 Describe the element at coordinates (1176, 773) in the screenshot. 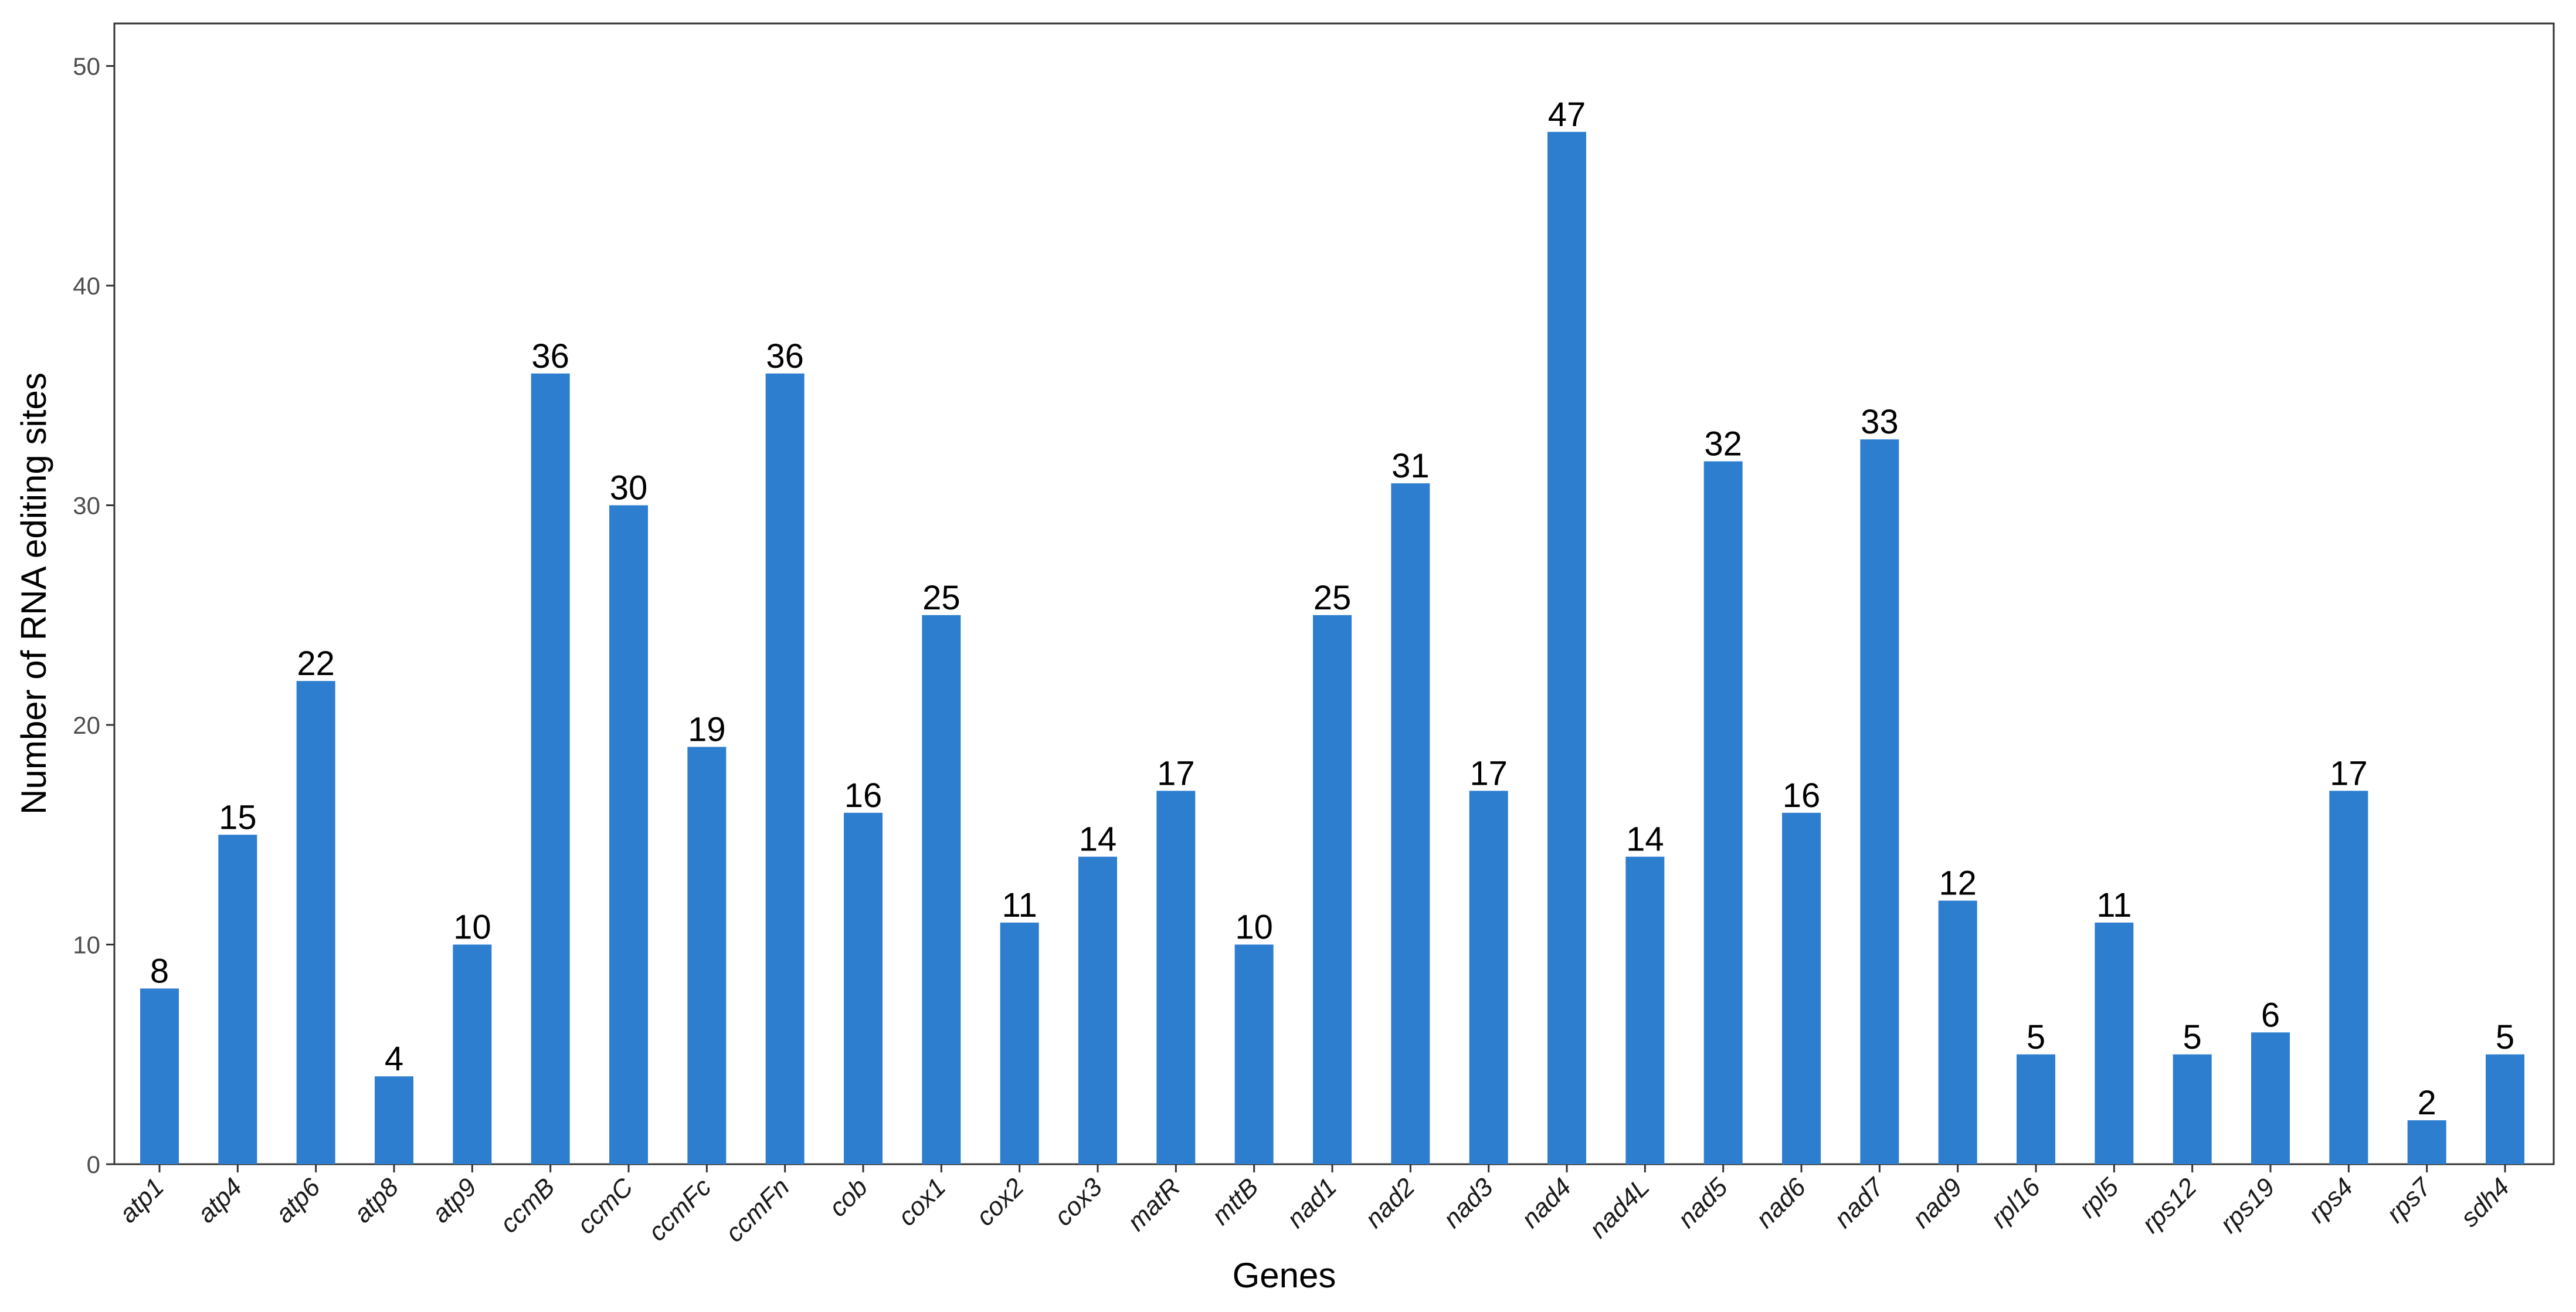

I see `data-label-matR: 17` at that location.